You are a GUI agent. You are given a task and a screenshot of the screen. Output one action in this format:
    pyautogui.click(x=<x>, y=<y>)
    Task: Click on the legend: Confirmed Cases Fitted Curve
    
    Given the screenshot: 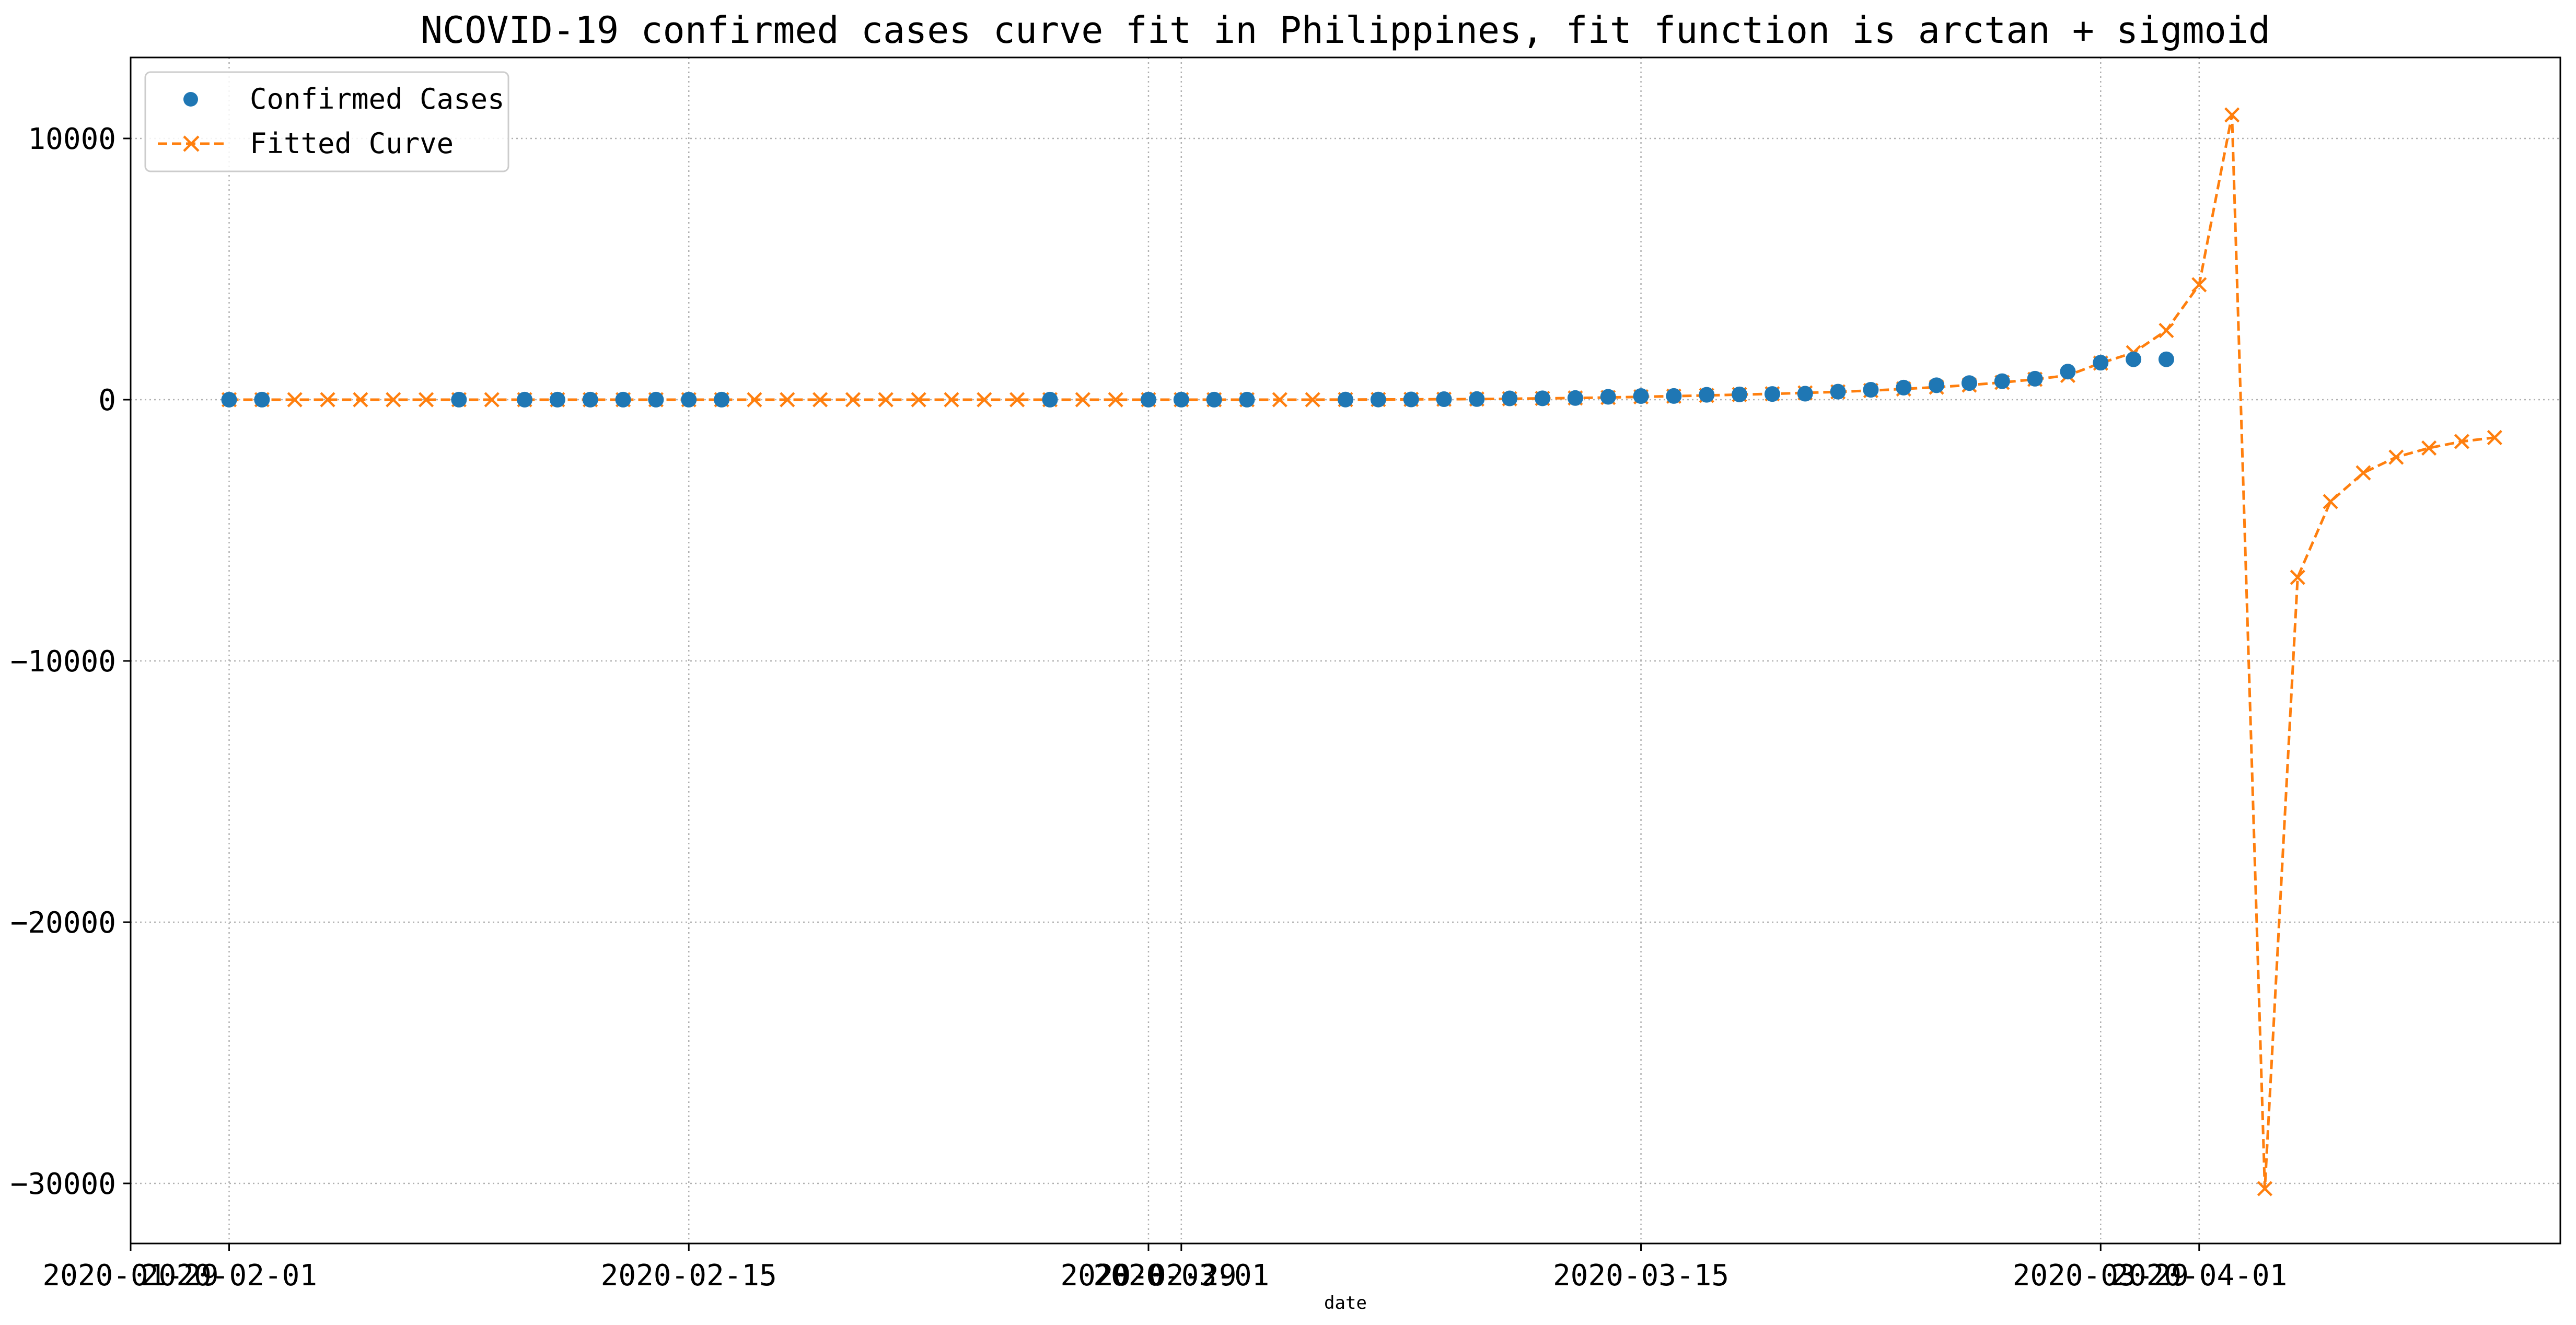 What is the action you would take?
    pyautogui.click(x=326, y=121)
    